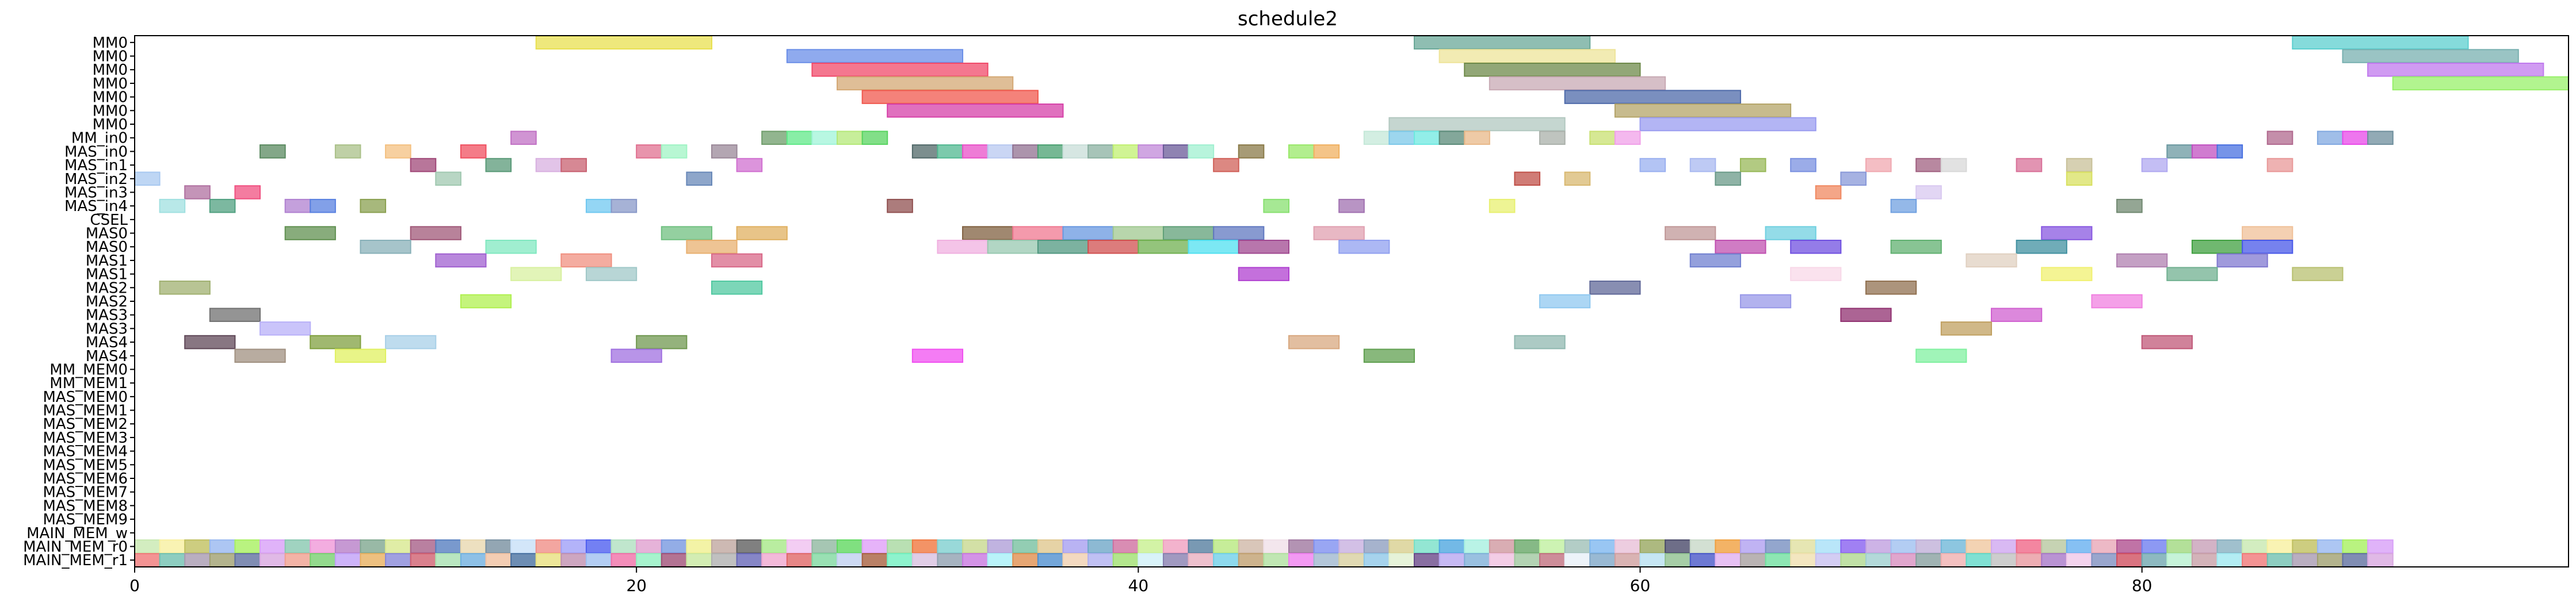 The width and height of the screenshot is (2576, 606). I want to click on y-tick-label: MM_MEM0, so click(88, 369).